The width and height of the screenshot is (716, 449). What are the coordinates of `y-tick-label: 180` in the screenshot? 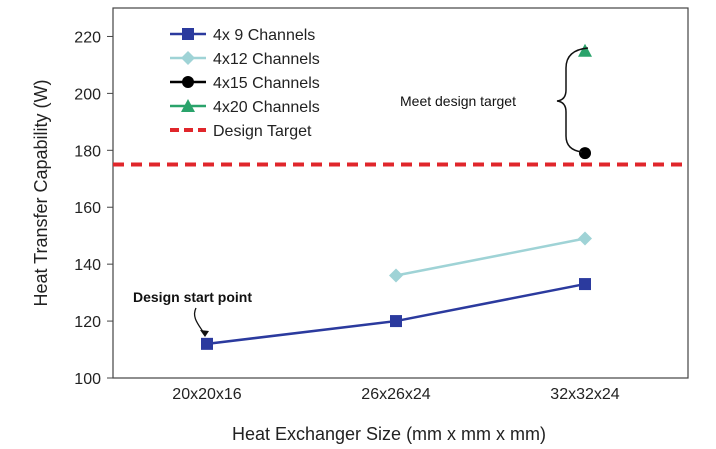 It's located at (87, 151).